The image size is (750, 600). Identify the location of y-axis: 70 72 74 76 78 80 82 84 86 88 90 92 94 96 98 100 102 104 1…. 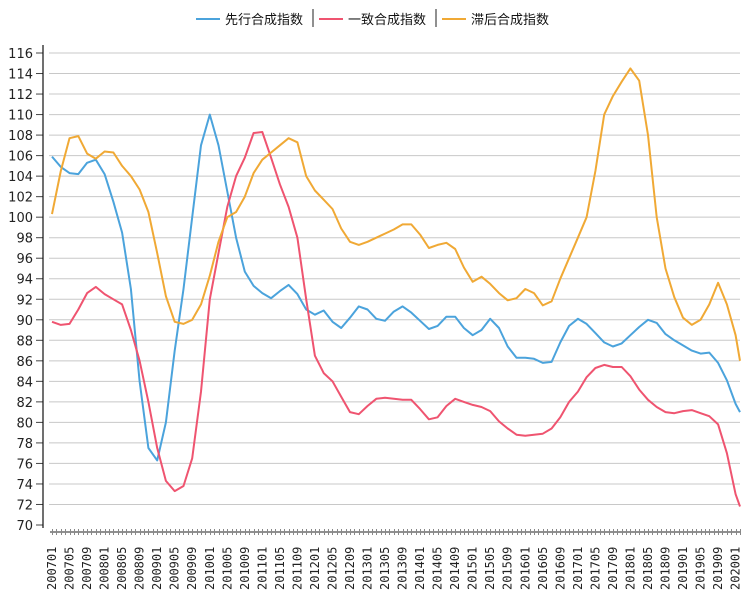
(26, 289).